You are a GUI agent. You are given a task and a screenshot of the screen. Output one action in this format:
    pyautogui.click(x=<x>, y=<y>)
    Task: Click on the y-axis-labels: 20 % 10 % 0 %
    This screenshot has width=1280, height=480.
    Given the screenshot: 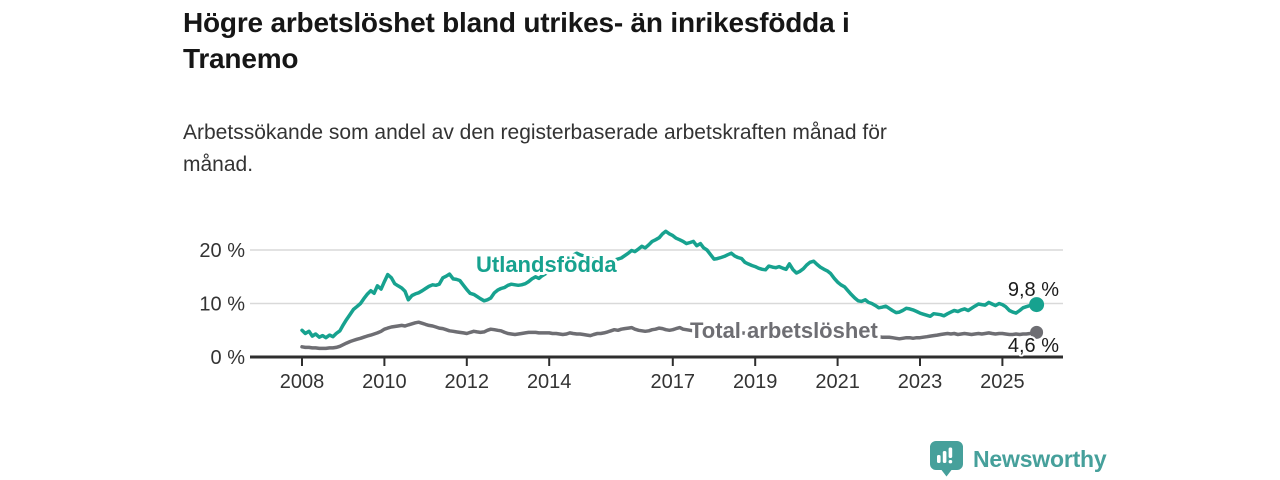 What is the action you would take?
    pyautogui.click(x=222, y=304)
    